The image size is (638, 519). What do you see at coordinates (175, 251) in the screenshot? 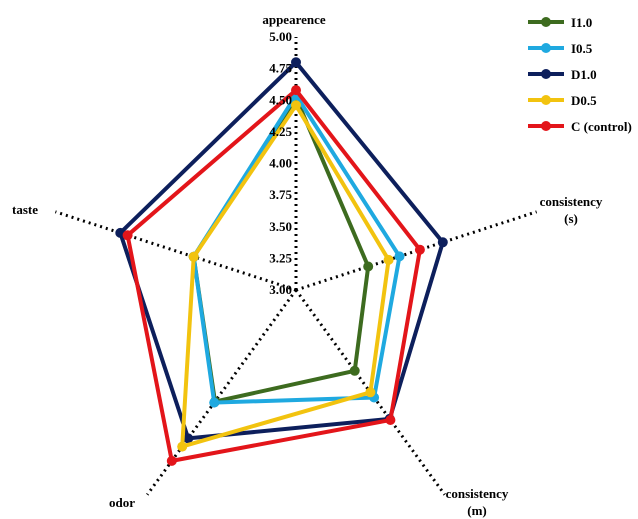
I see `axis-spoke` at bounding box center [175, 251].